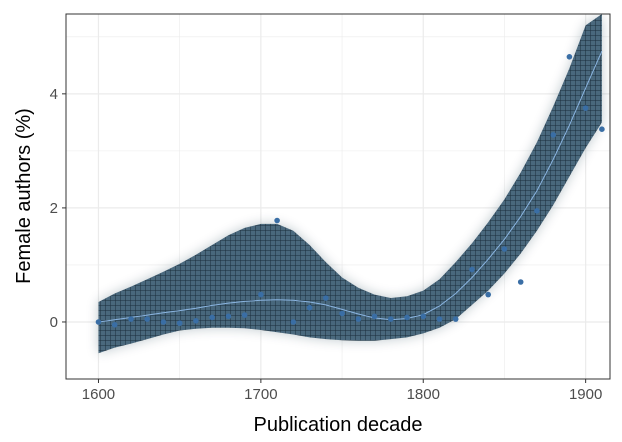 The image size is (622, 442). Describe the element at coordinates (260, 394) in the screenshot. I see `x-tick-label: 1700` at that location.